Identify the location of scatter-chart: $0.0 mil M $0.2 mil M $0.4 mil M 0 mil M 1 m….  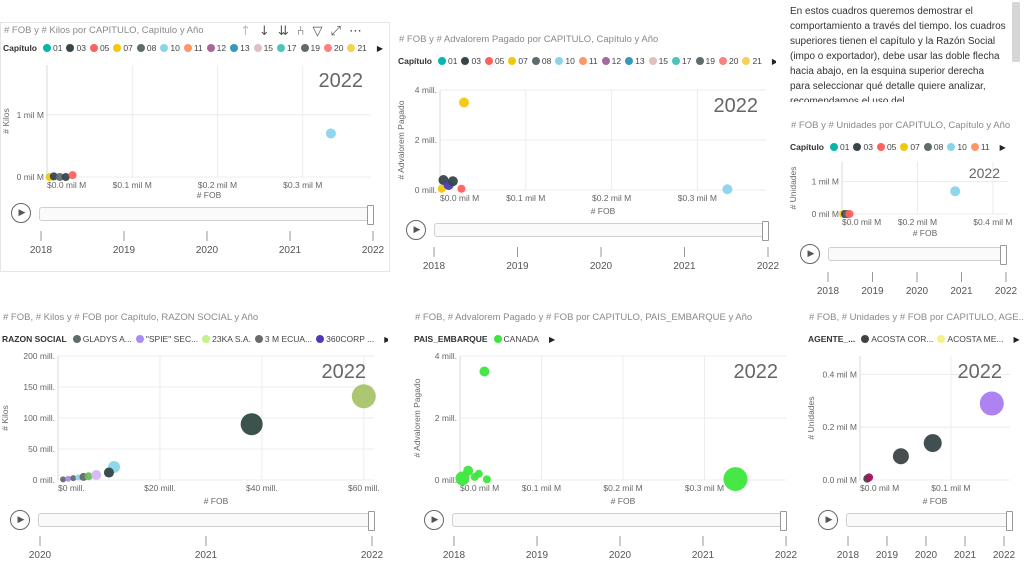
(901, 208).